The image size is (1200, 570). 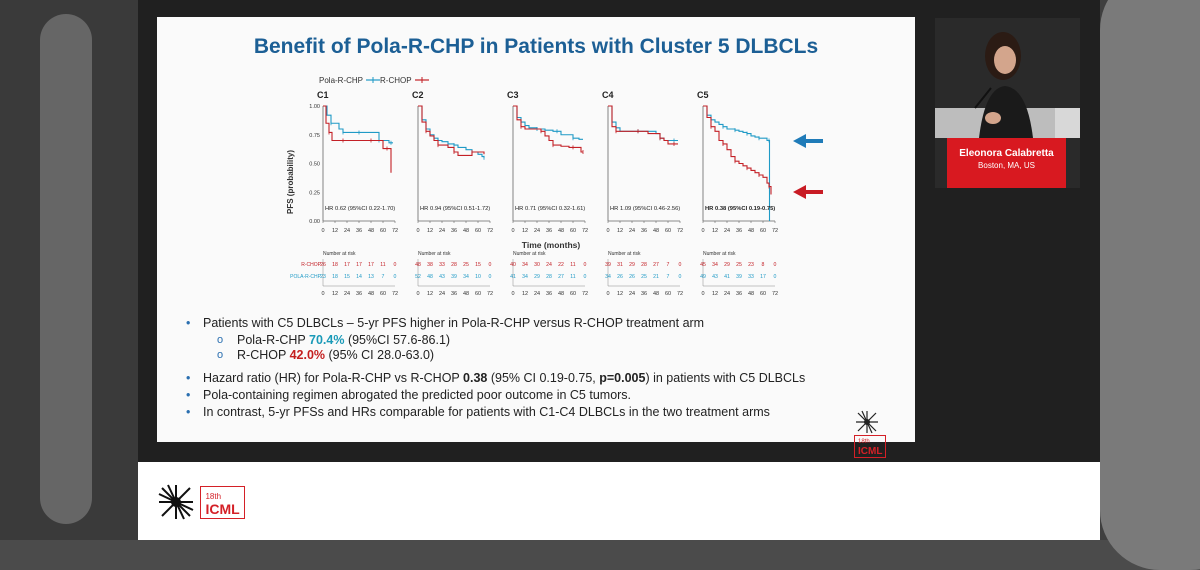 What do you see at coordinates (360, 209) in the screenshot?
I see `hazard-ratio-label: HR 0.62 (95%CI 0.22-1.70)` at bounding box center [360, 209].